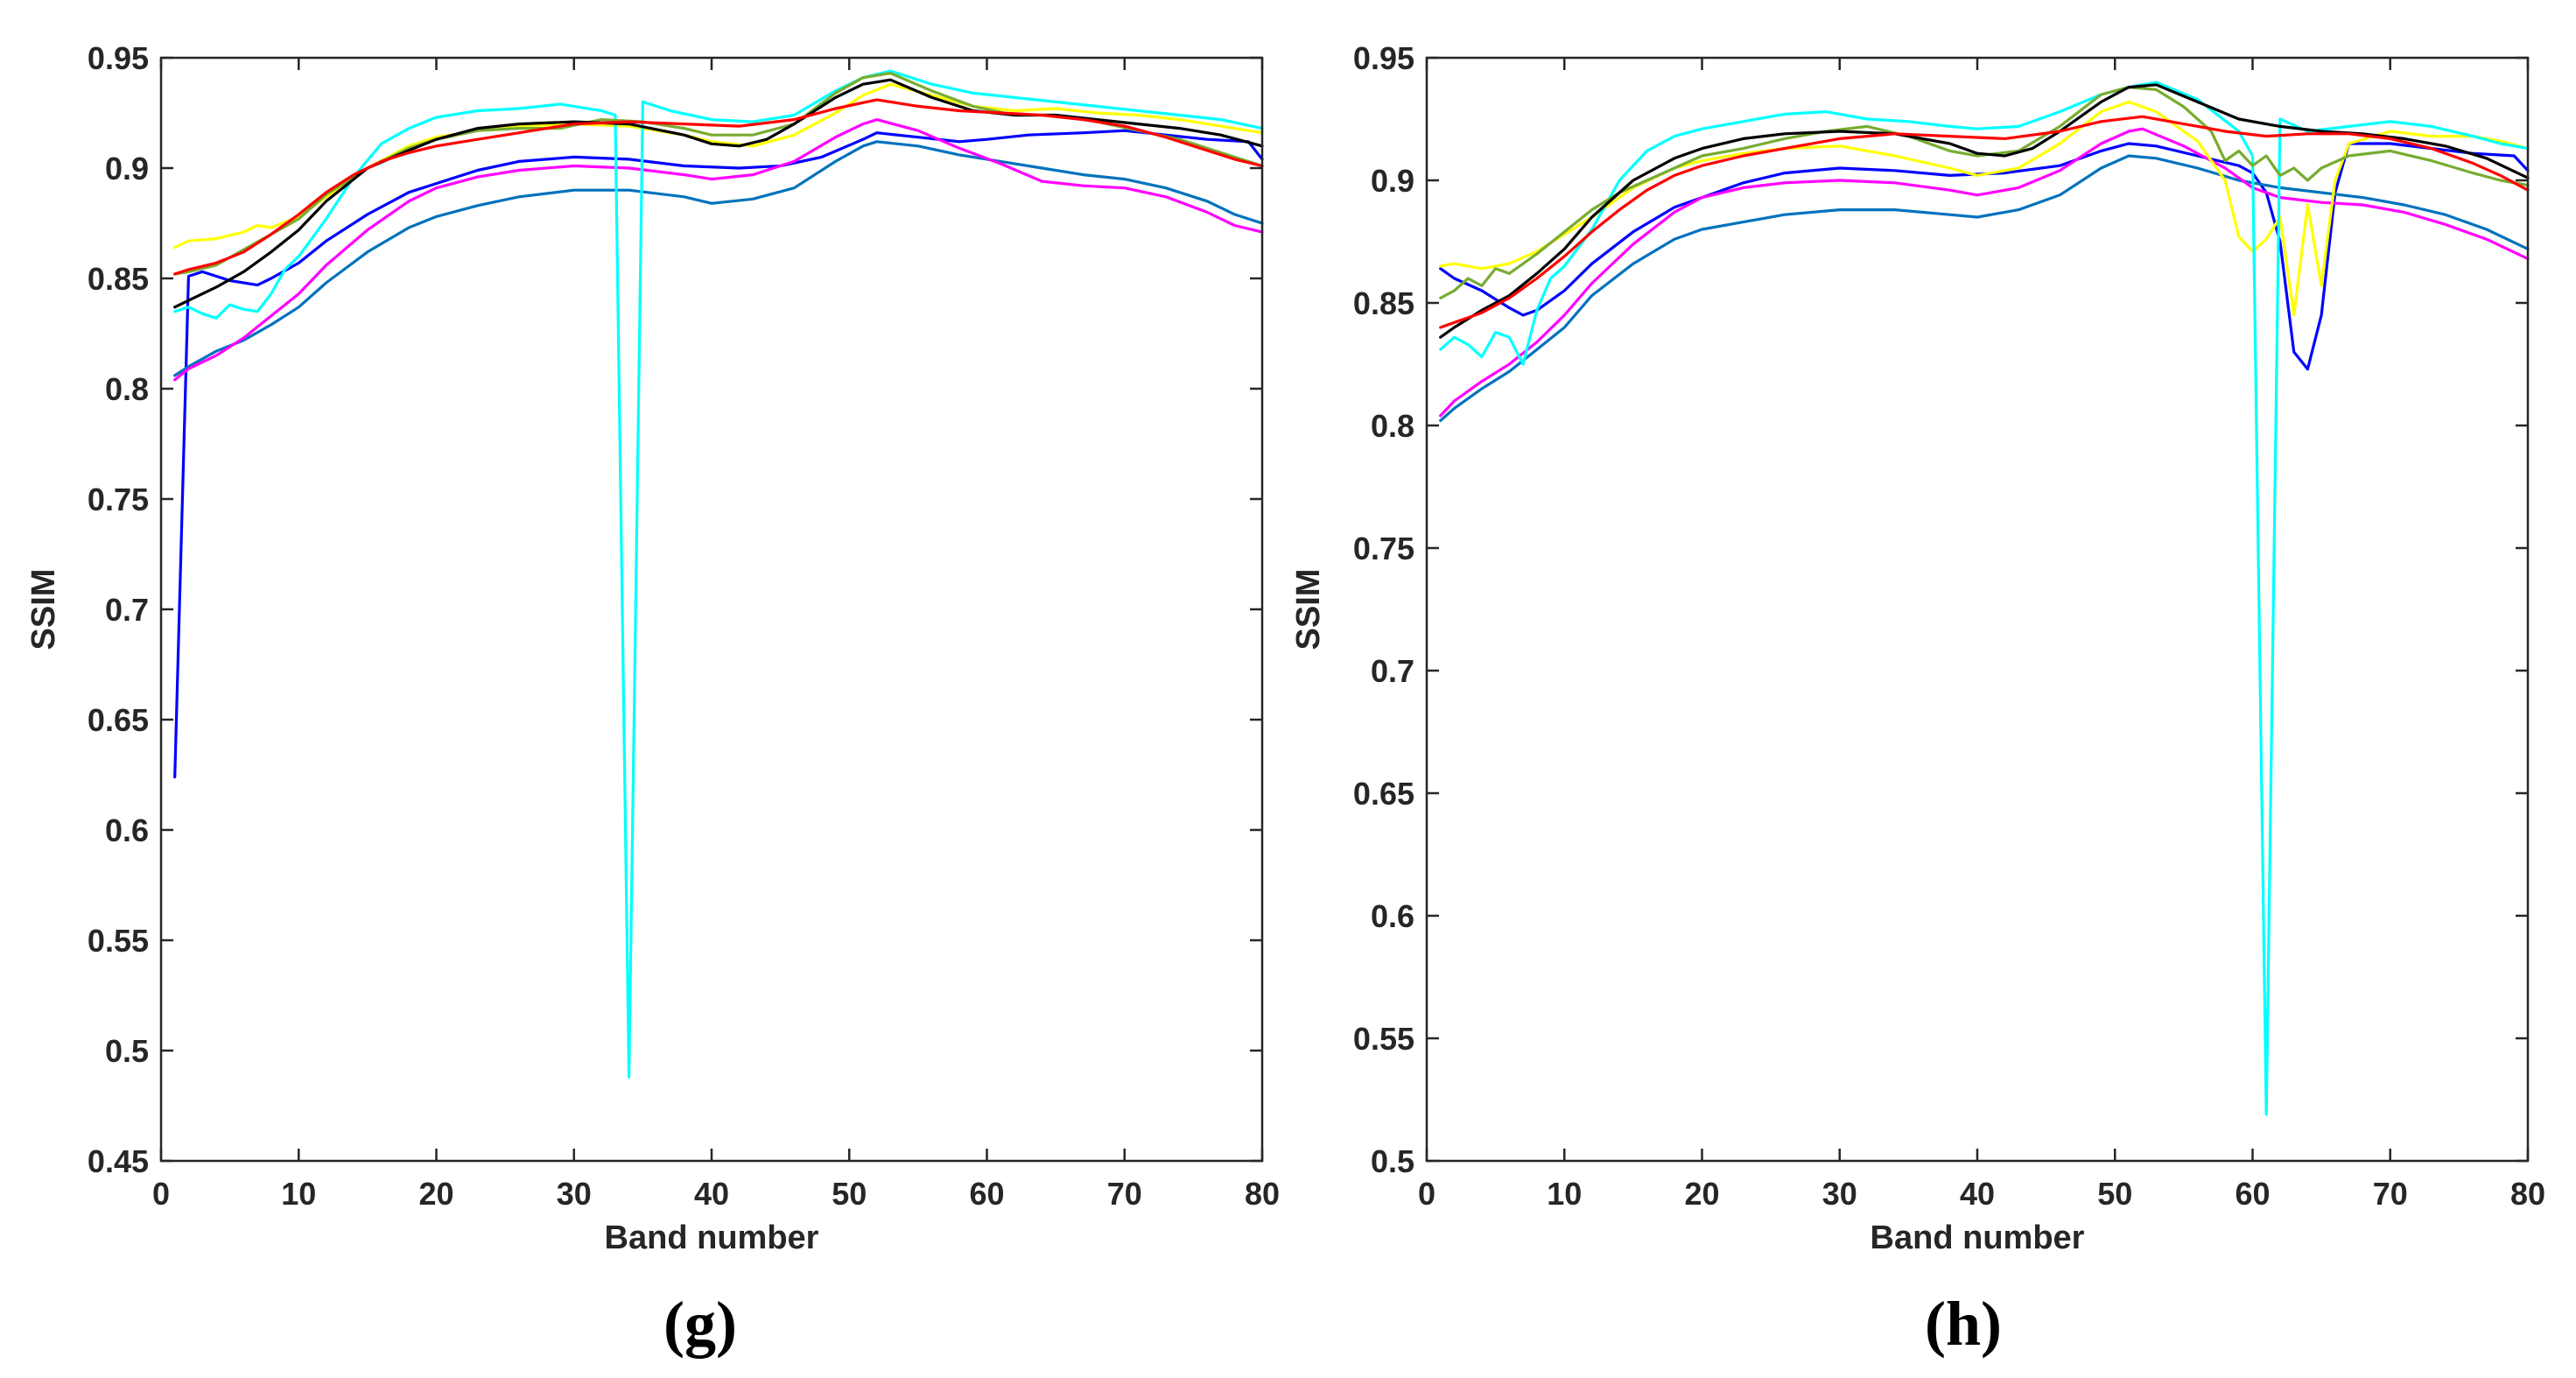 The image size is (2576, 1378). I want to click on y-tick-label: 0.45, so click(118, 1161).